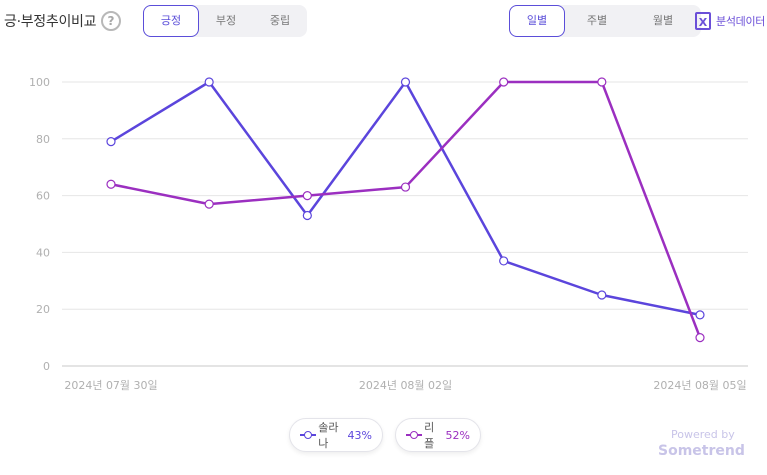 This screenshot has width=767, height=475. What do you see at coordinates (703, 434) in the screenshot?
I see `powered-by-text: Powered by` at bounding box center [703, 434].